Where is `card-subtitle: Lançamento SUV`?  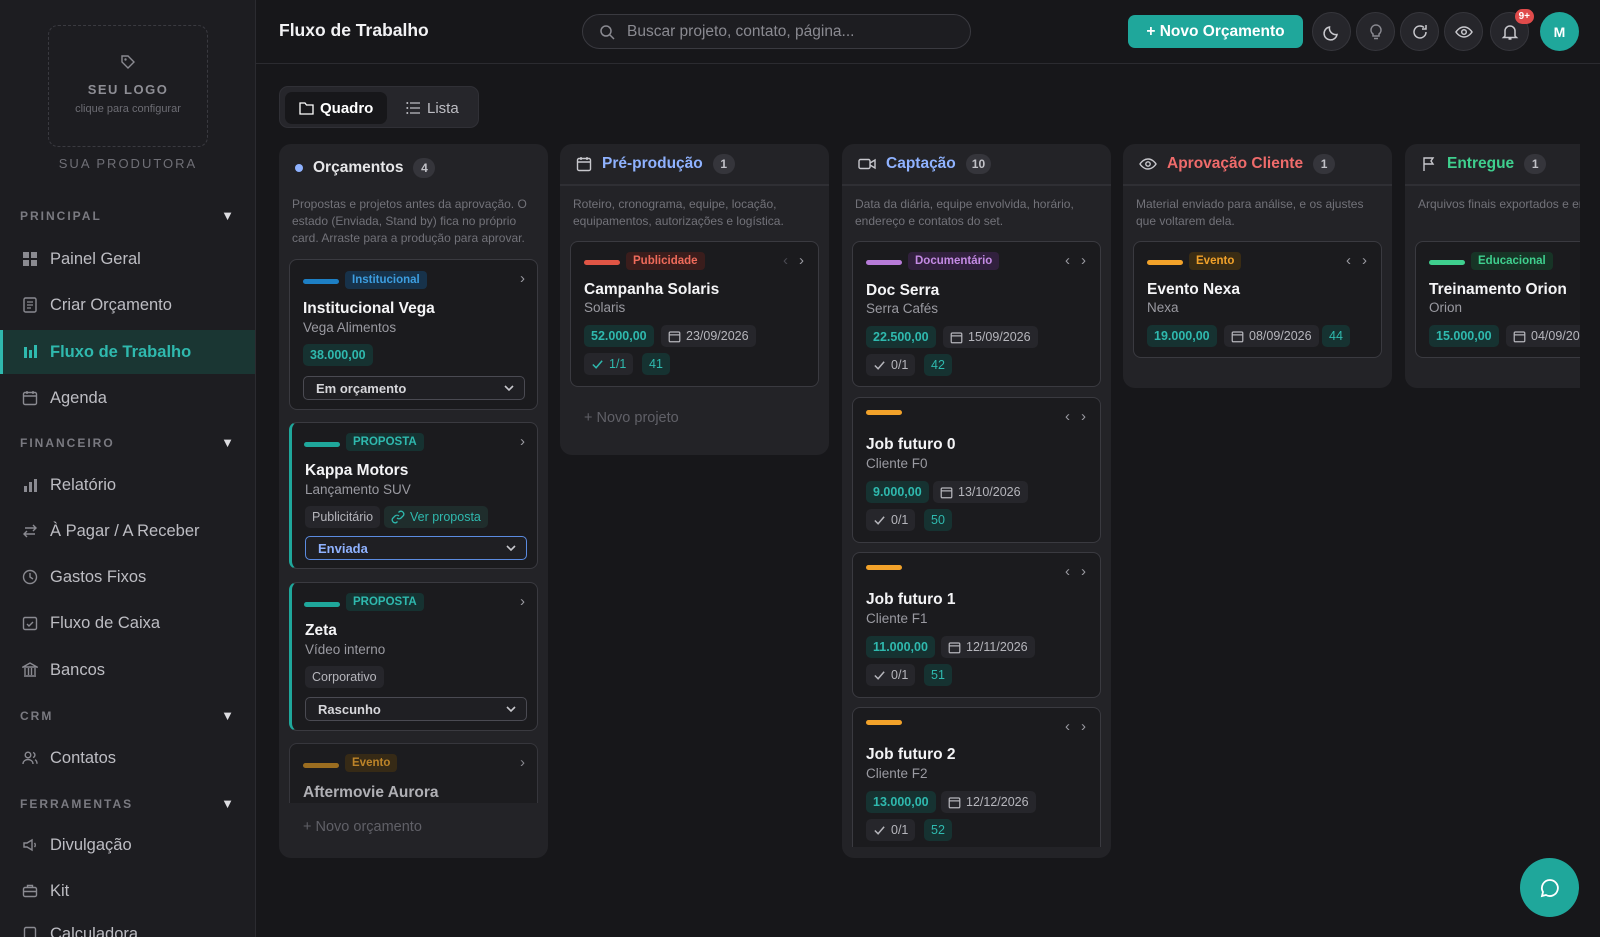
card-subtitle: Lançamento SUV is located at coordinates (358, 489).